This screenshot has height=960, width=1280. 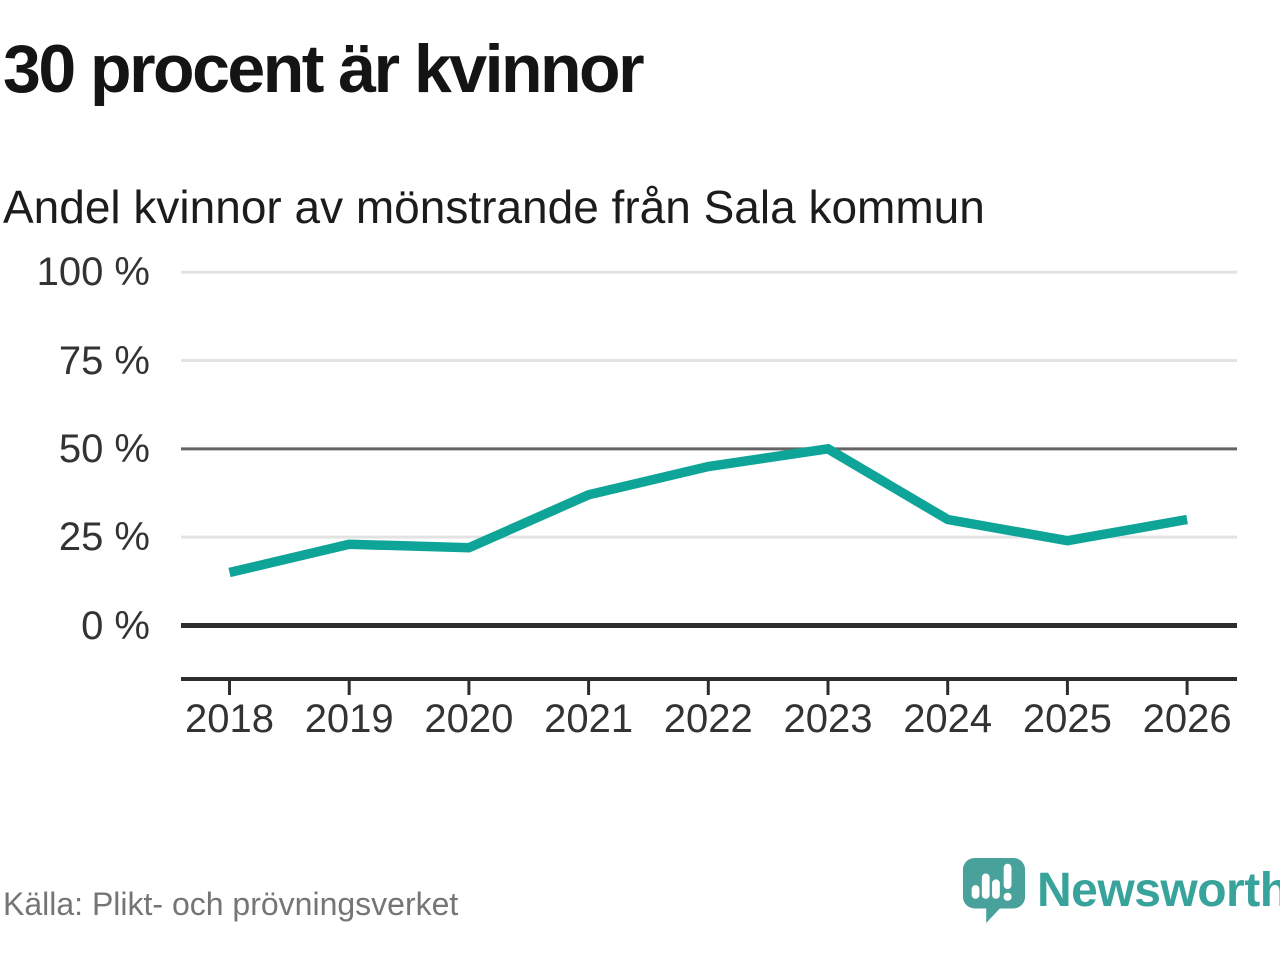 I want to click on x-tick-label: 2019, so click(x=349, y=719).